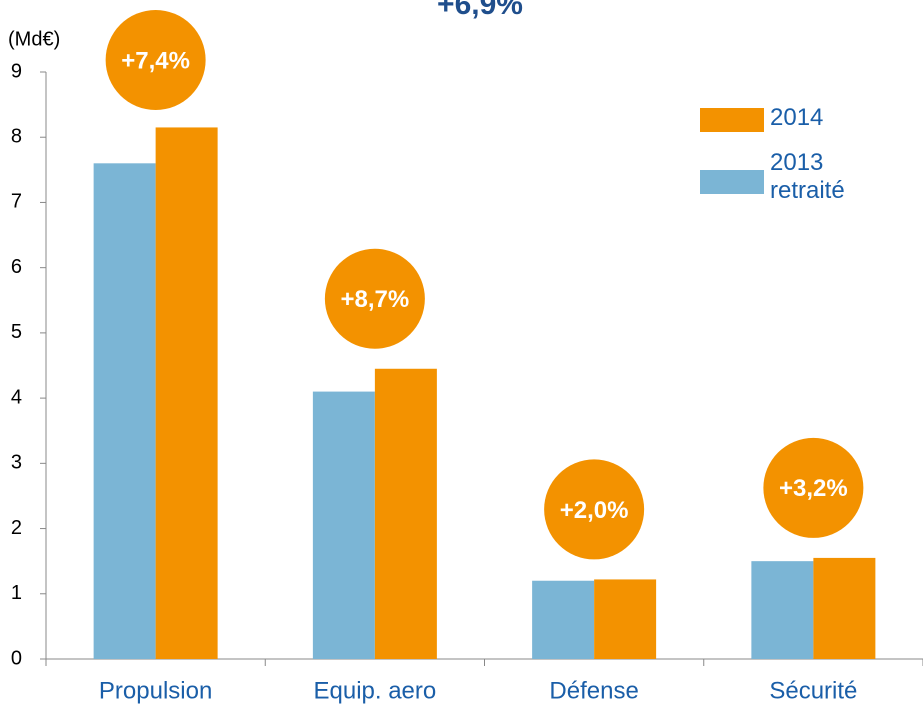 The image size is (923, 705). What do you see at coordinates (813, 690) in the screenshot?
I see `x-tick-label: Sécurité` at bounding box center [813, 690].